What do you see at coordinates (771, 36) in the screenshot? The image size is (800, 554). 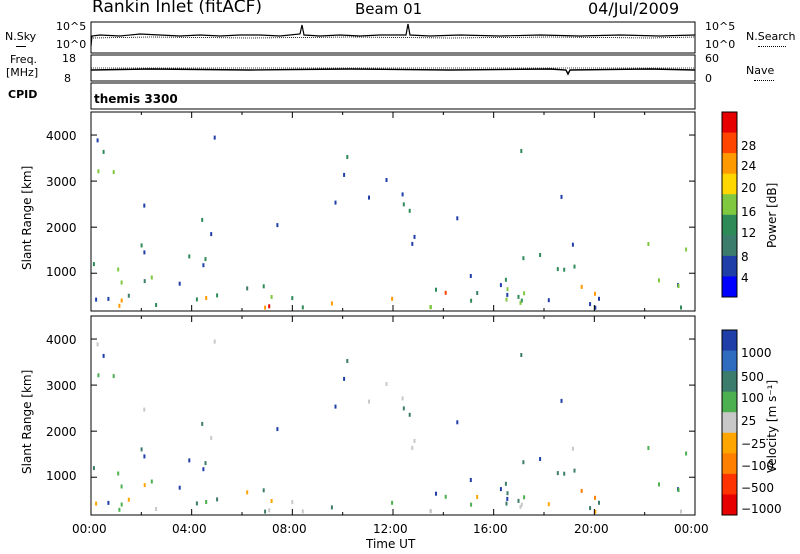 I see `nsearch-label: N.Search` at bounding box center [771, 36].